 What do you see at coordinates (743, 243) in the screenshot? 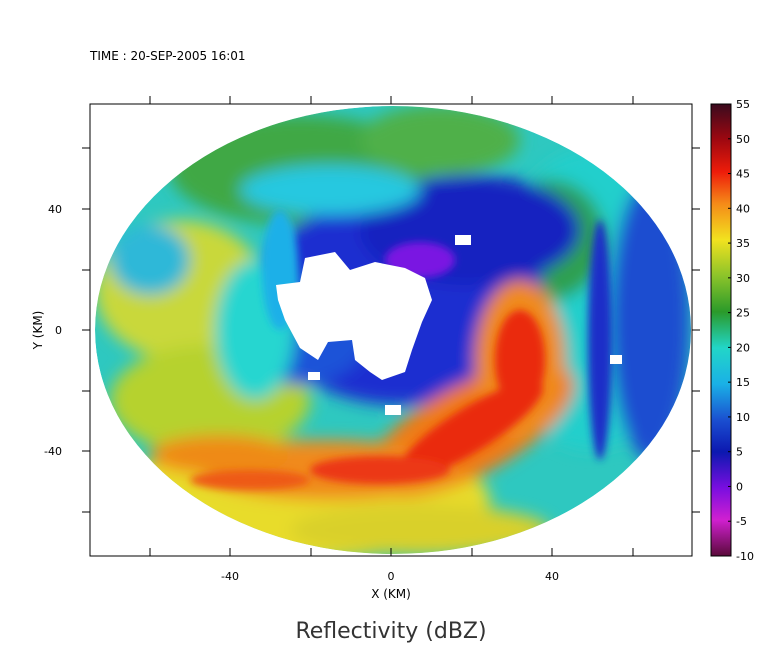
I see `colorbar-label: 35` at bounding box center [743, 243].